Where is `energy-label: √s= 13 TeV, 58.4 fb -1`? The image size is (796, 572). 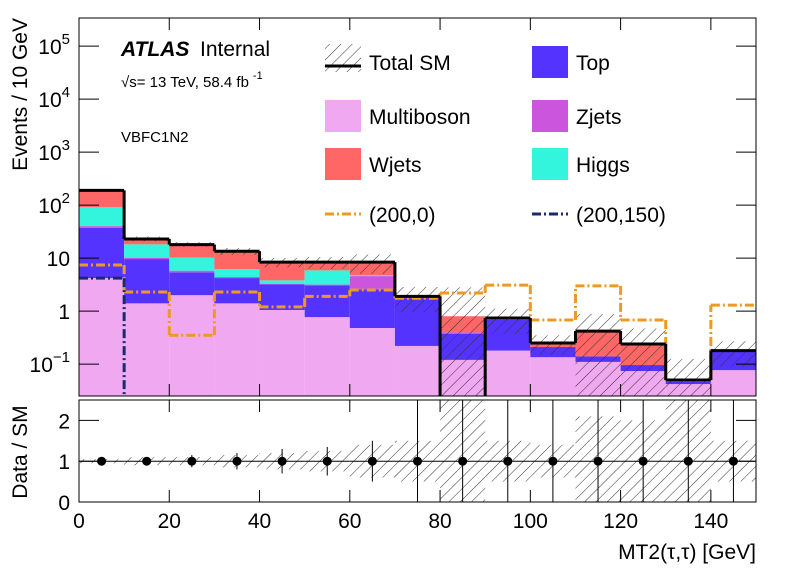
energy-label: √s= 13 TeV, 58.4 fb -1 is located at coordinates (192, 80).